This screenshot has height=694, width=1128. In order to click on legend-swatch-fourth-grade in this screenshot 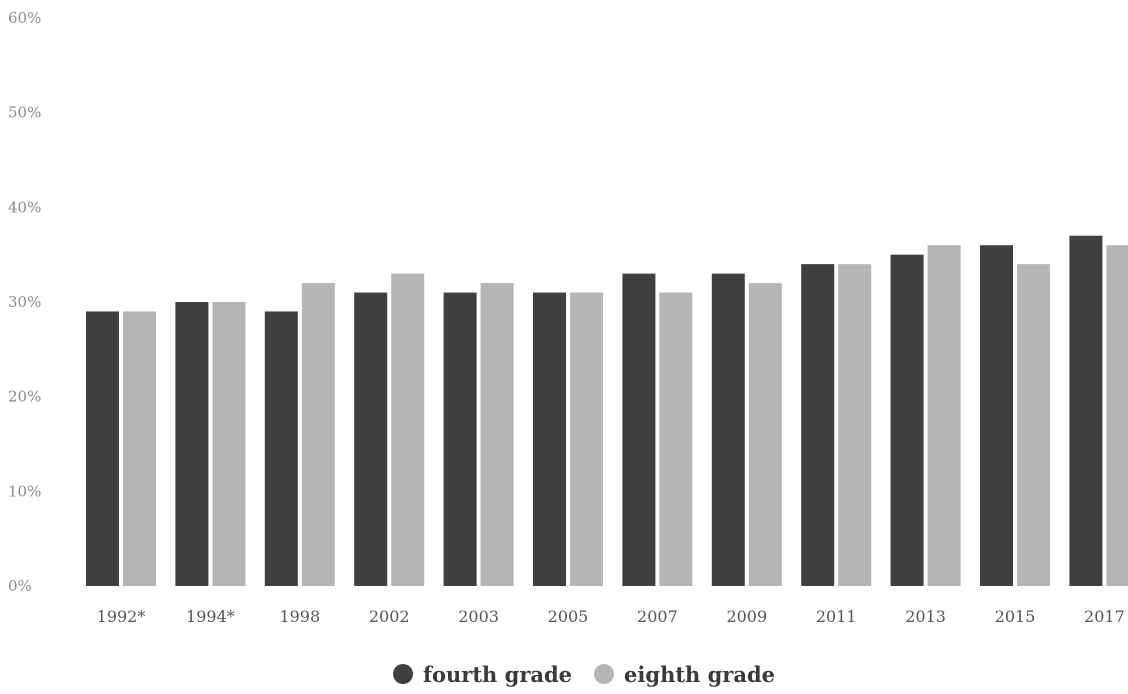, I will do `click(402, 674)`.